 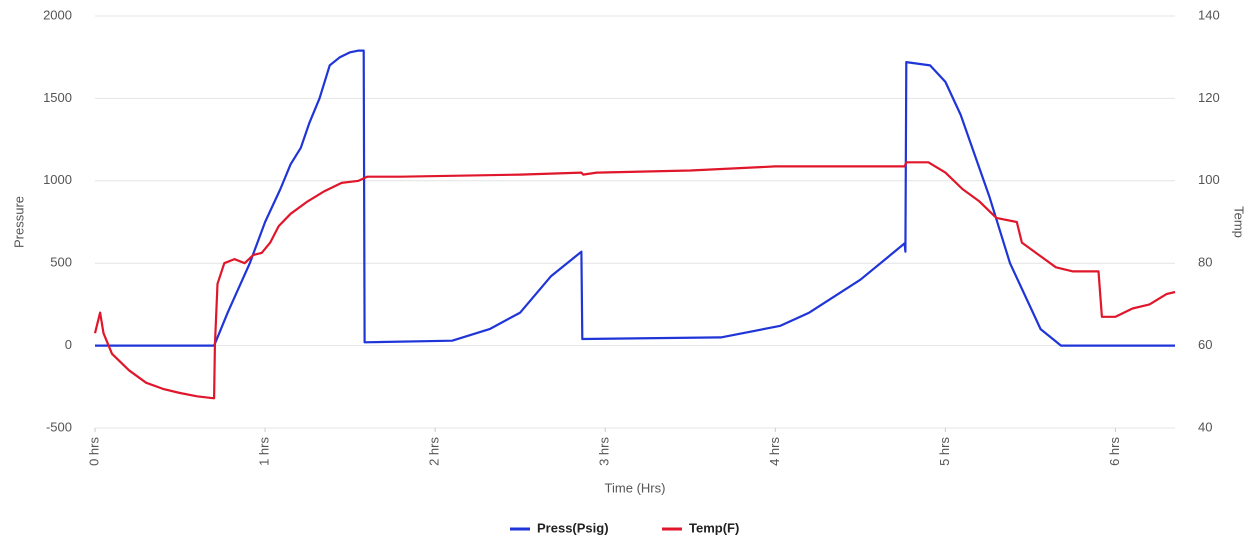 I want to click on legend-label: Press(Psig), so click(x=573, y=527).